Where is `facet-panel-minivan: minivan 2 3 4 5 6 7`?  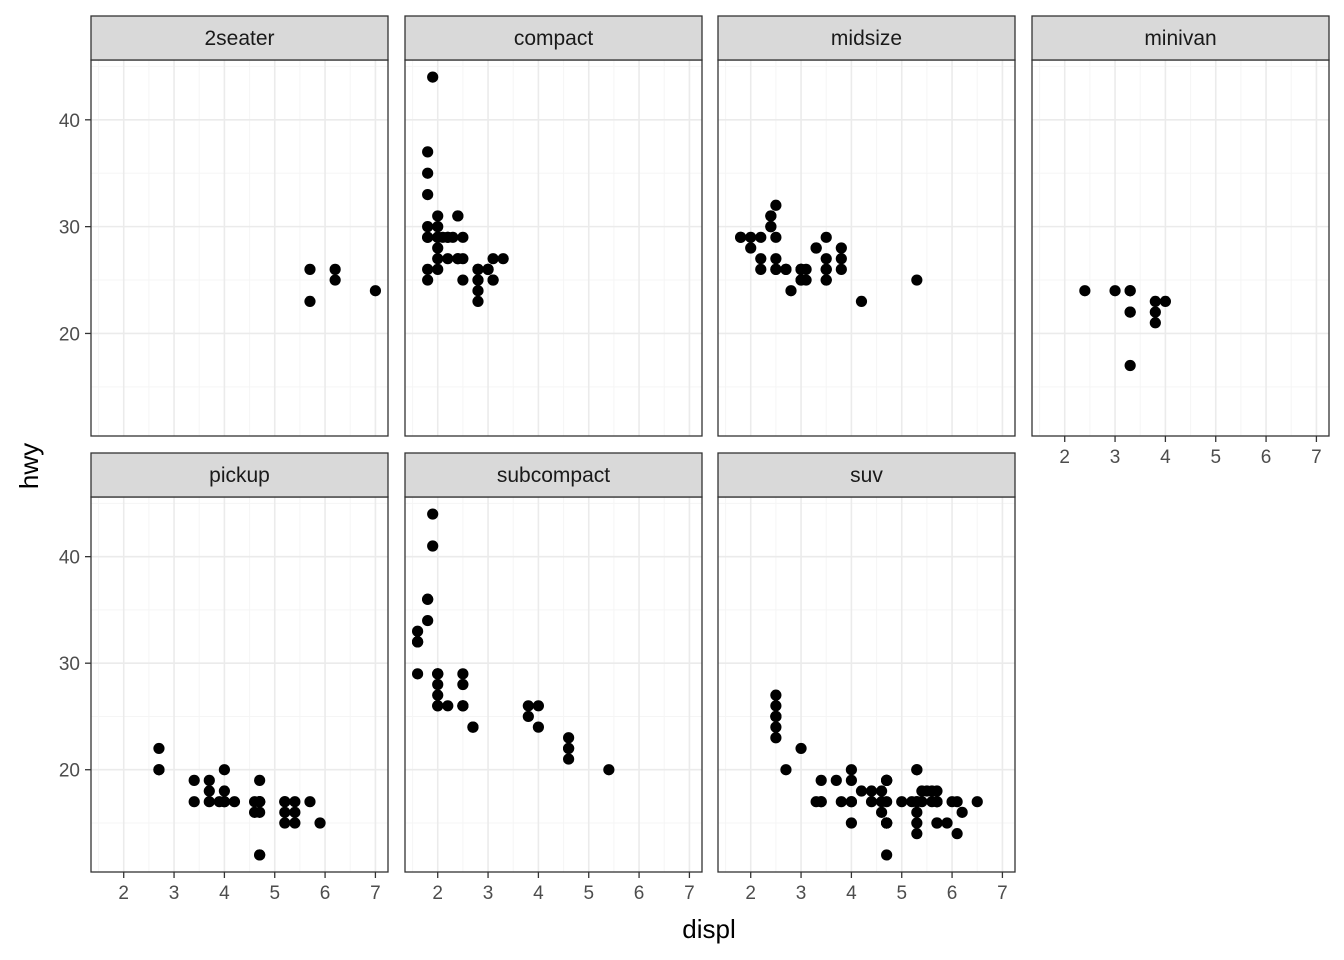 facet-panel-minivan: minivan 2 3 4 5 6 7 is located at coordinates (1180, 241).